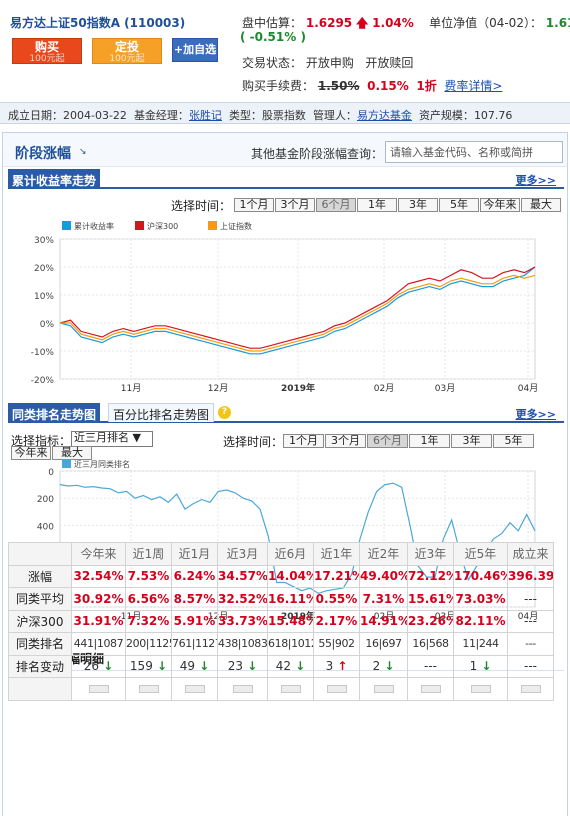 The width and height of the screenshot is (570, 816). I want to click on rank-range-1: 3个月, so click(345, 441).